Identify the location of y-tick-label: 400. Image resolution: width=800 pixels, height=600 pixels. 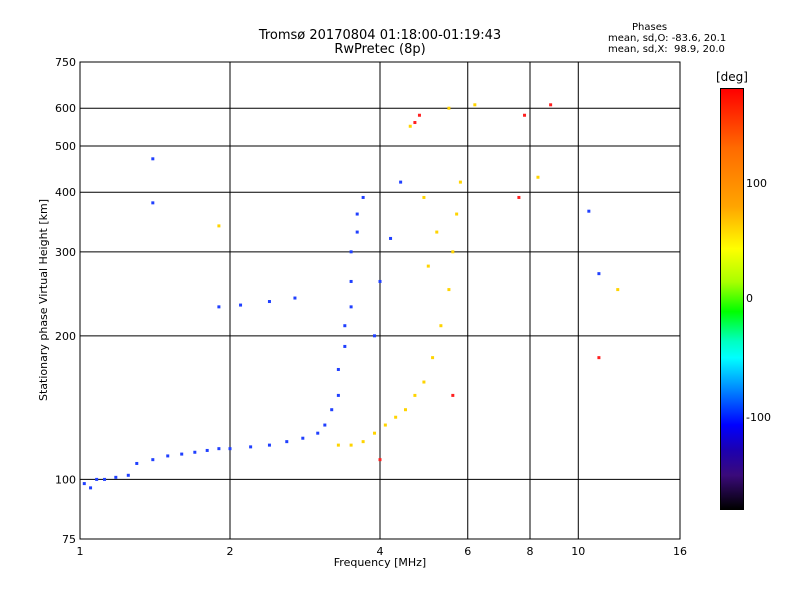
(65, 192).